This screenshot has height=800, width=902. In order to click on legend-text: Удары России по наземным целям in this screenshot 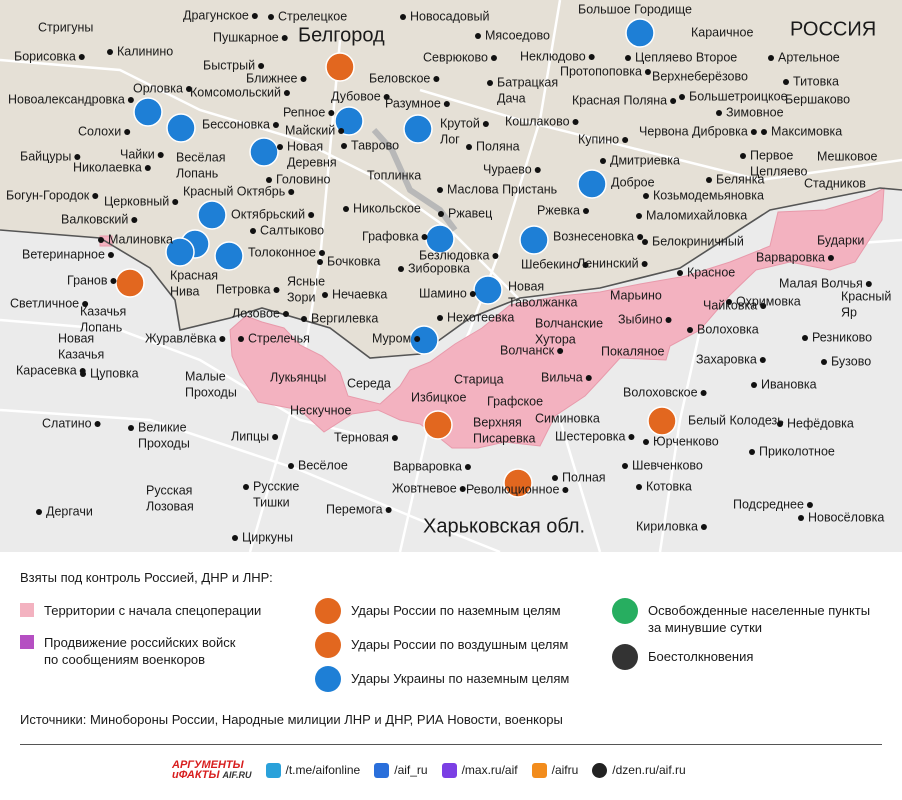, I will do `click(456, 610)`.